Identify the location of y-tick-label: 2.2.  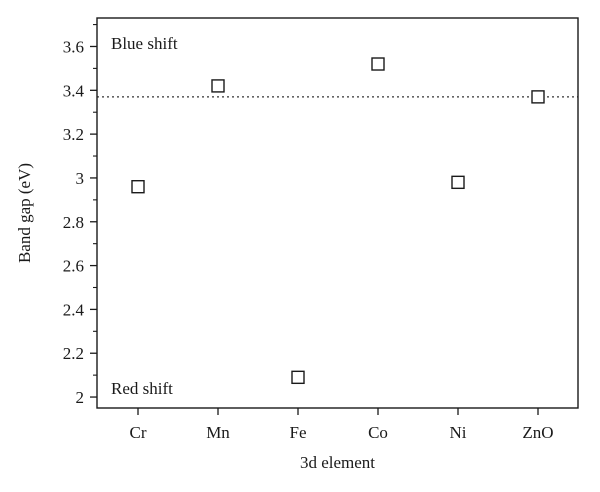
(73, 353).